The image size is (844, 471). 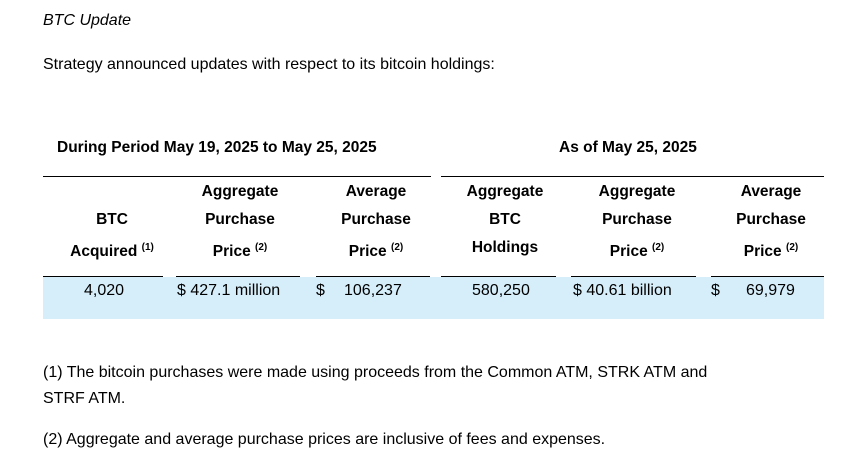 What do you see at coordinates (229, 290) in the screenshot?
I see `aggregate-price-period-value: $ 427.1 million` at bounding box center [229, 290].